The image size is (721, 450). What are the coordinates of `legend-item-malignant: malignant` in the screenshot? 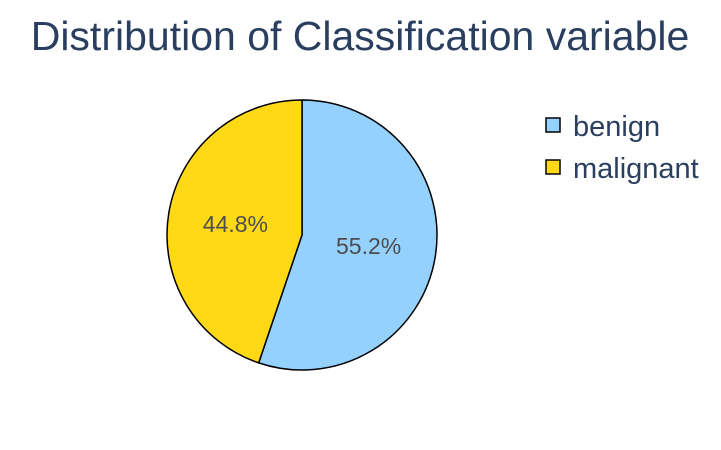 It's located at (622, 169).